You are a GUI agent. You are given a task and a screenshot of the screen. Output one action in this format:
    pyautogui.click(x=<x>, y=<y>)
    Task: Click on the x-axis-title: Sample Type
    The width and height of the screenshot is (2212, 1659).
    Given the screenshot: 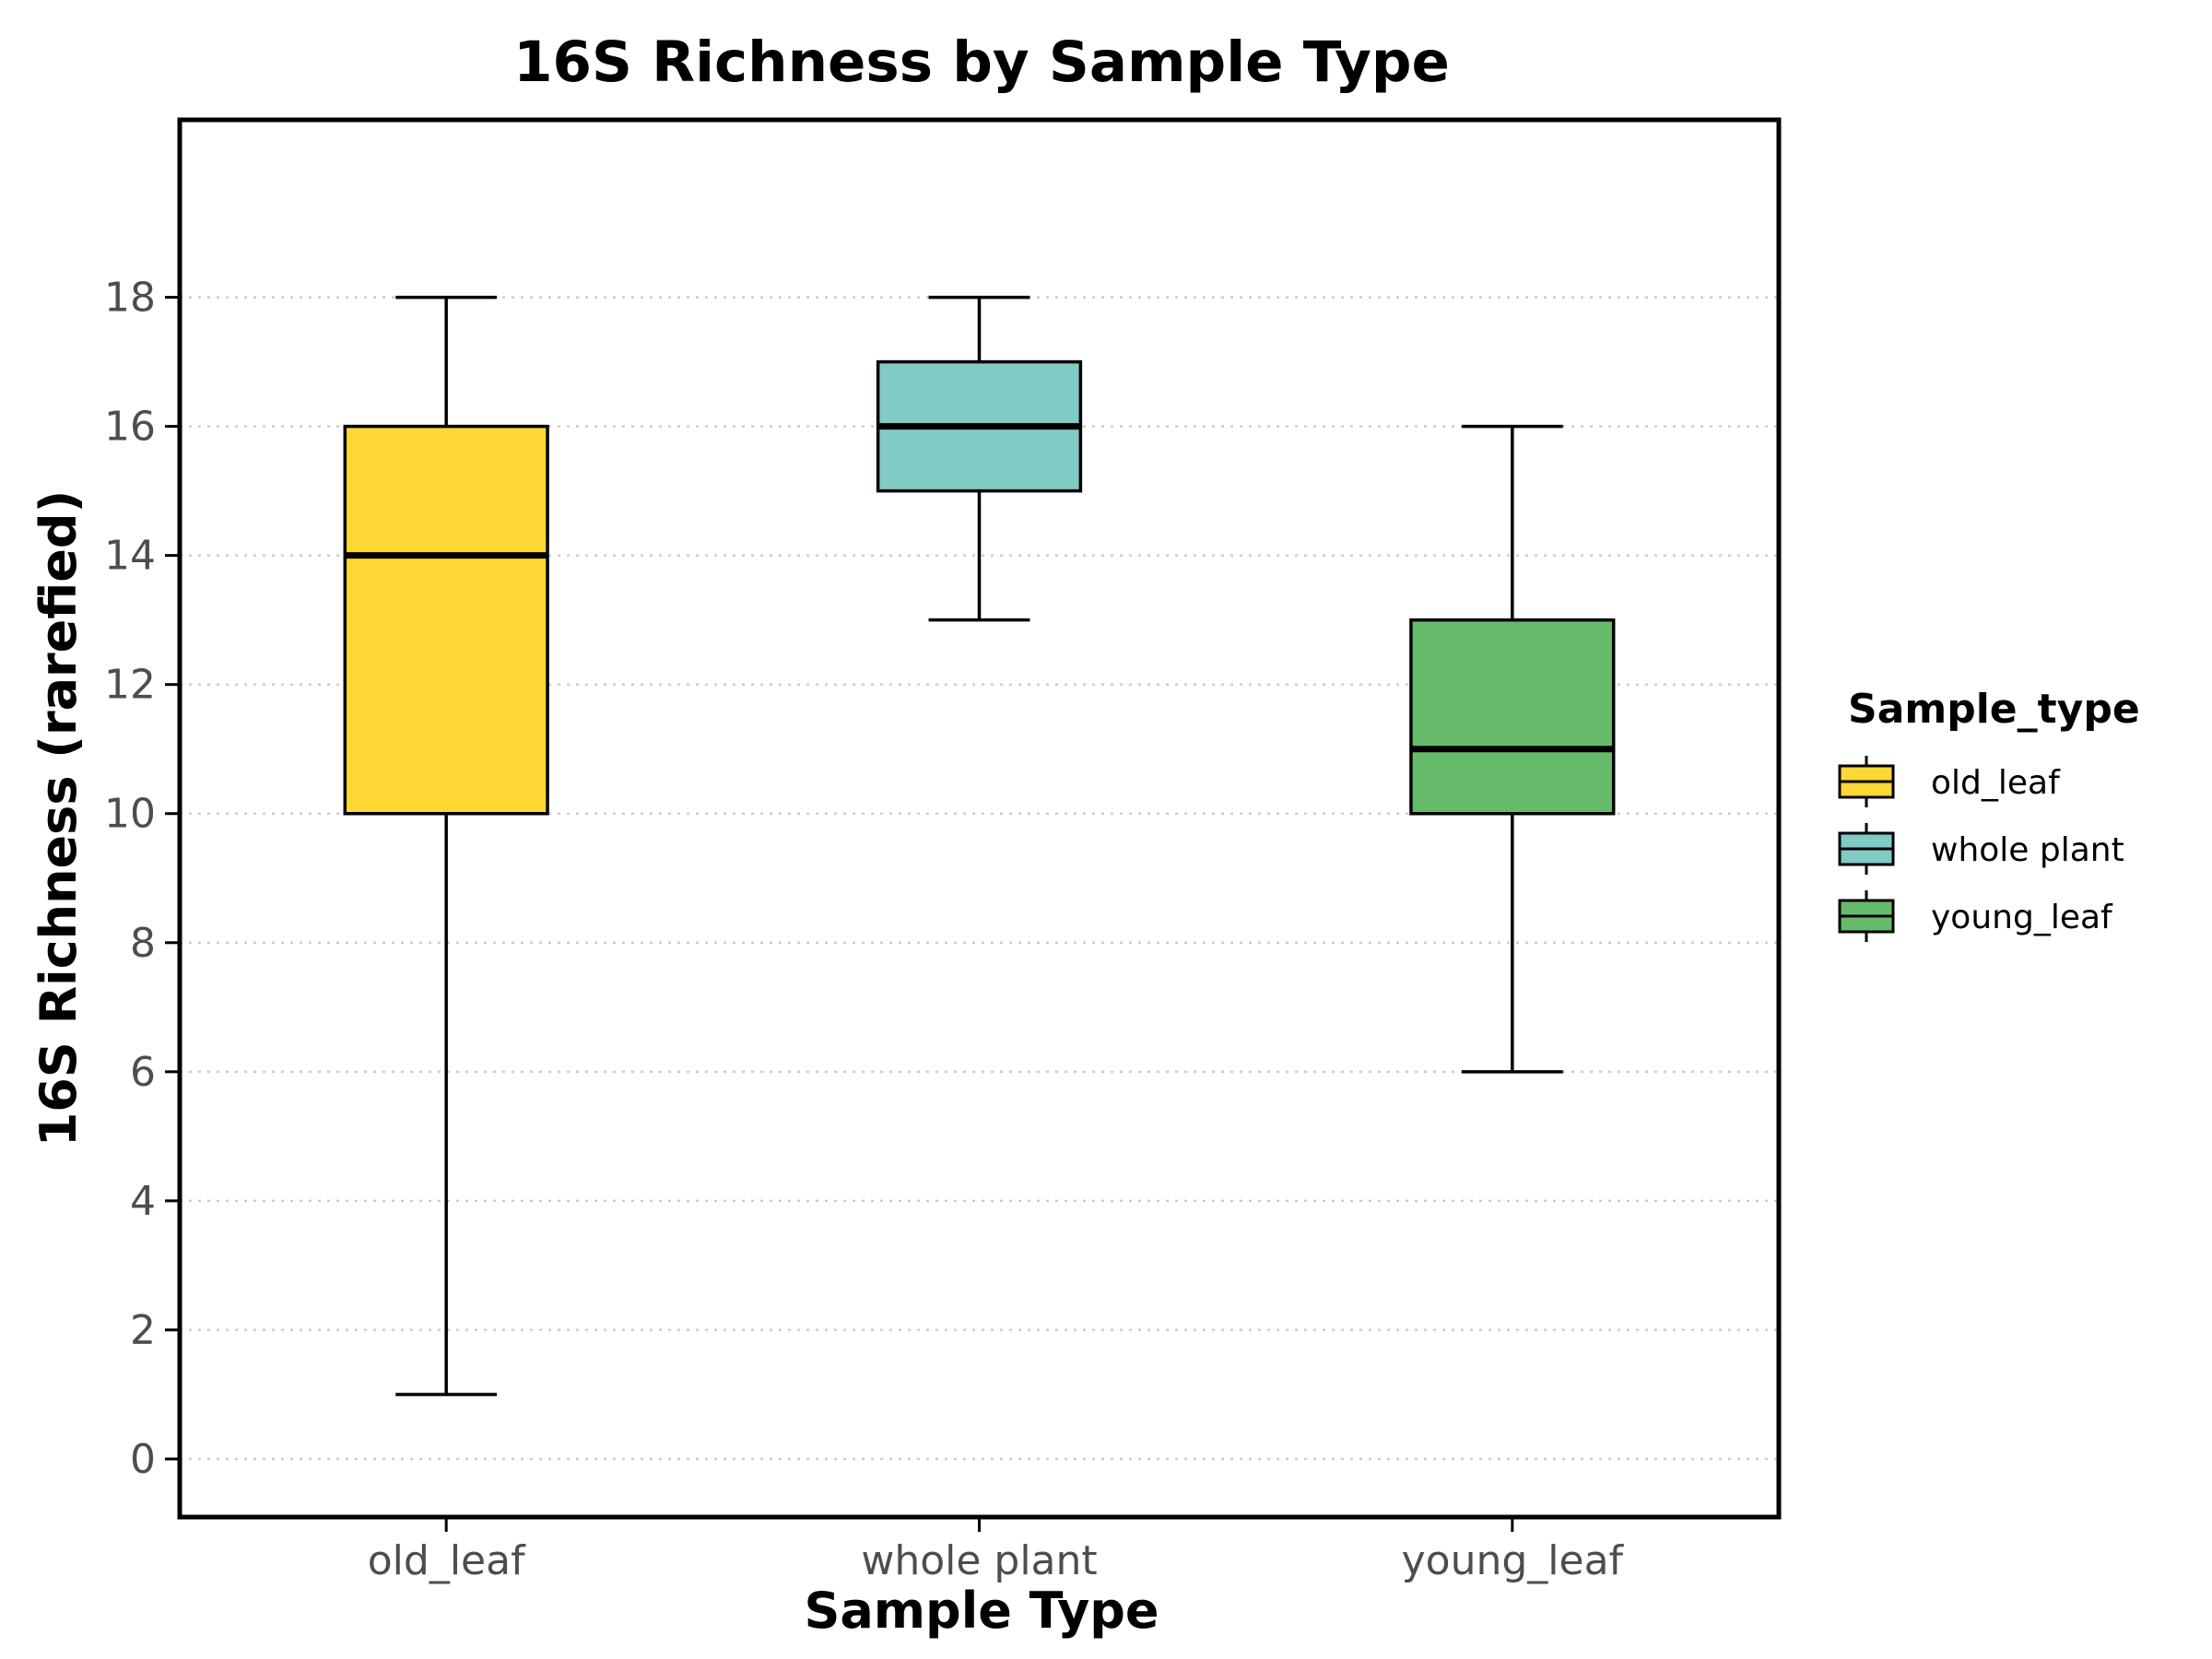 What is the action you would take?
    pyautogui.click(x=981, y=1611)
    